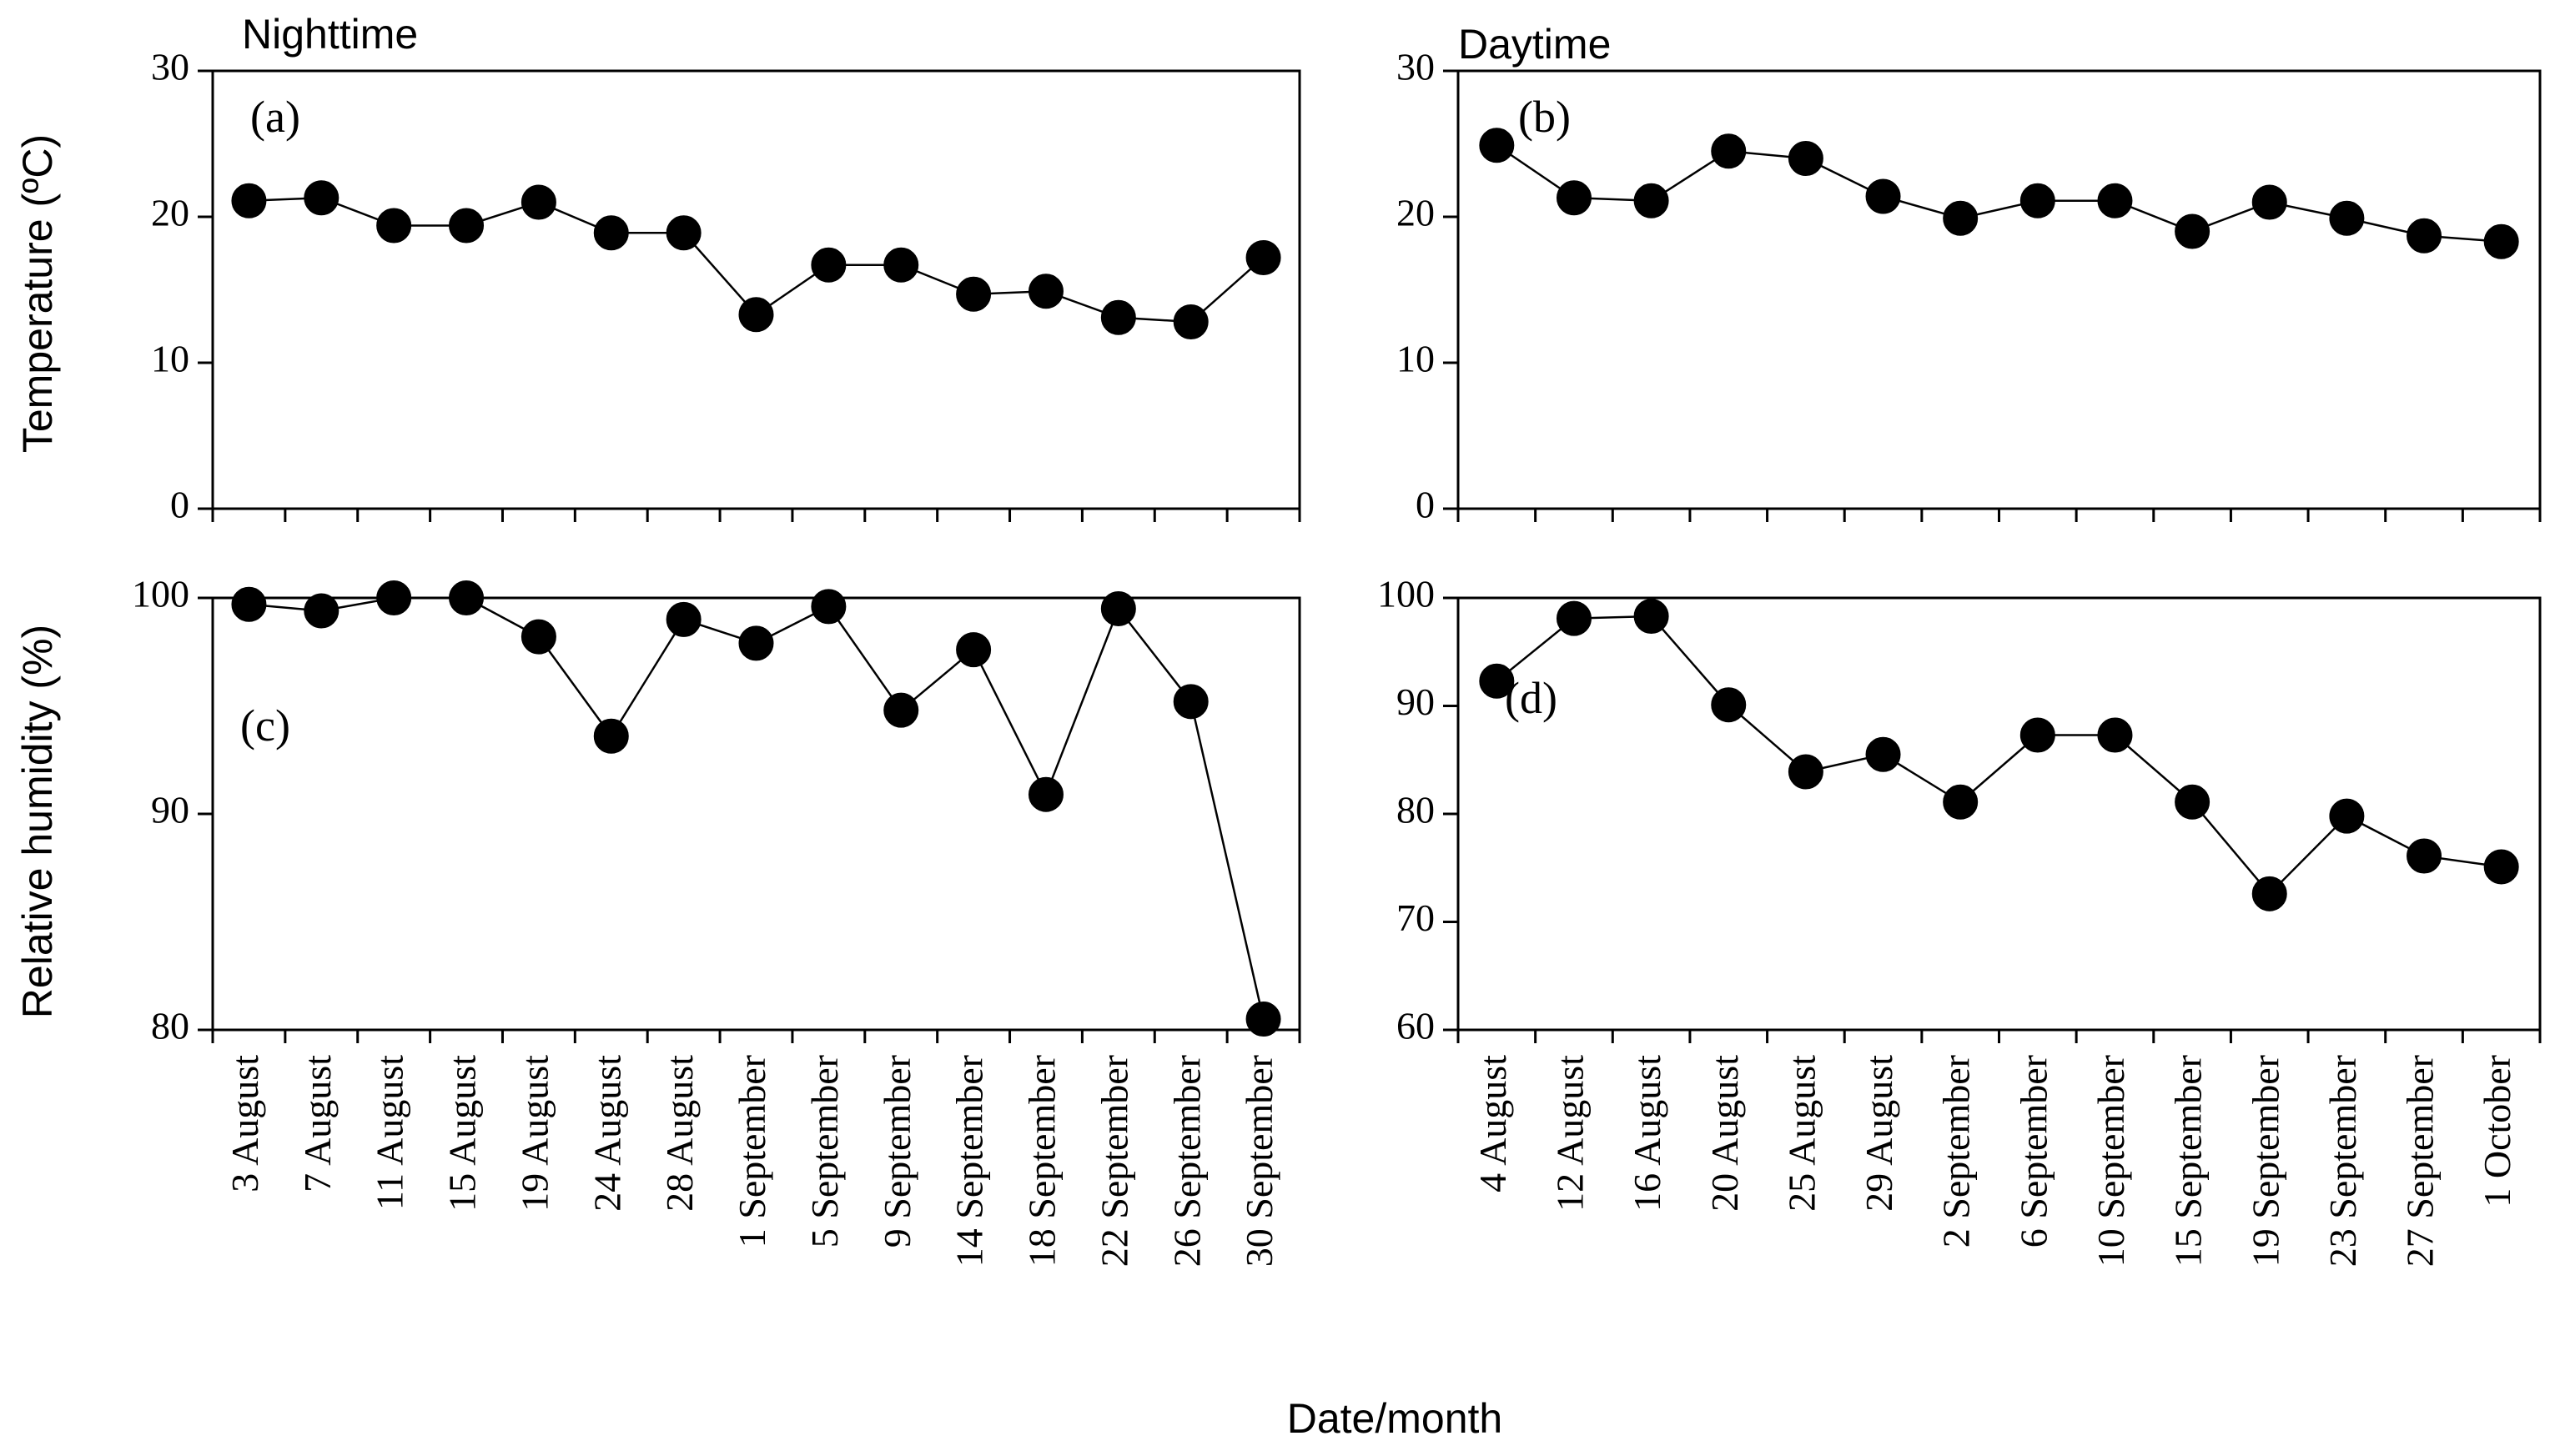  What do you see at coordinates (1191, 702) in the screenshot?
I see `data-point-c-13: 26 September: 95.2` at bounding box center [1191, 702].